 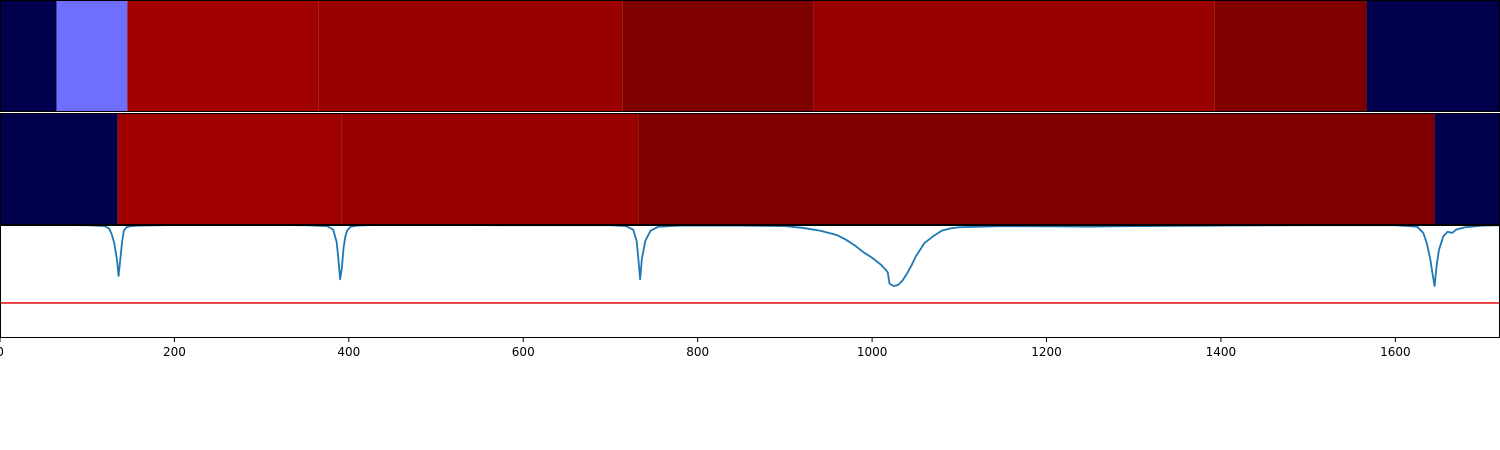 I want to click on x-tick-label-1400: 1400, so click(x=1221, y=352).